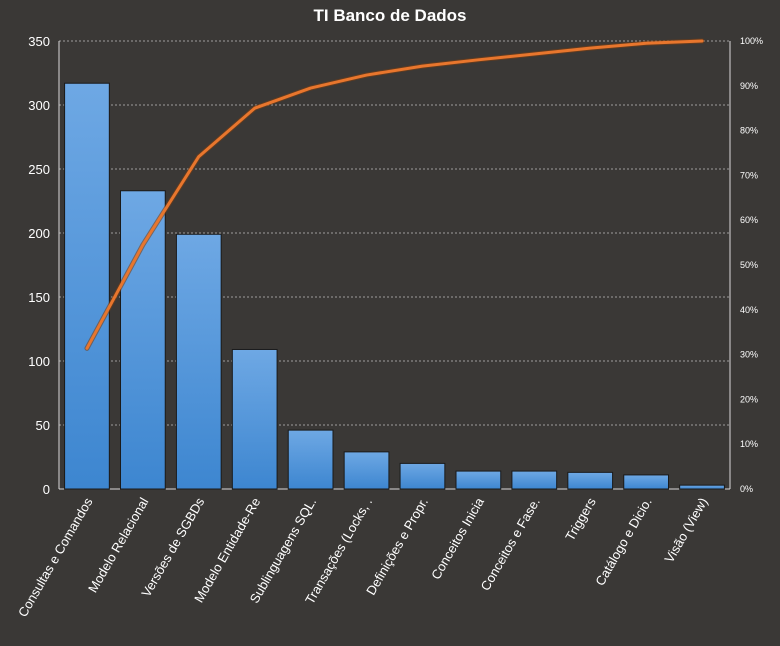 This screenshot has height=646, width=780. What do you see at coordinates (172, 547) in the screenshot?
I see `x-tick-label: Versões de SGBDs` at bounding box center [172, 547].